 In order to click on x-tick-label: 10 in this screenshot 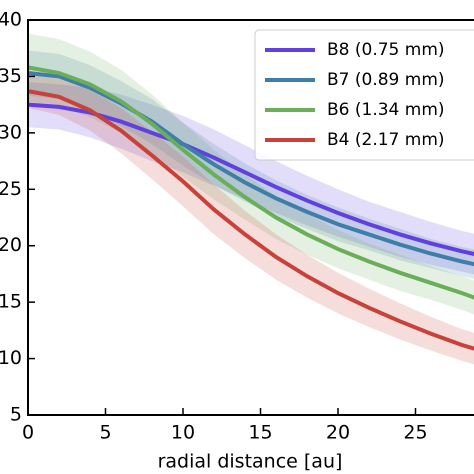, I will do `click(183, 433)`.